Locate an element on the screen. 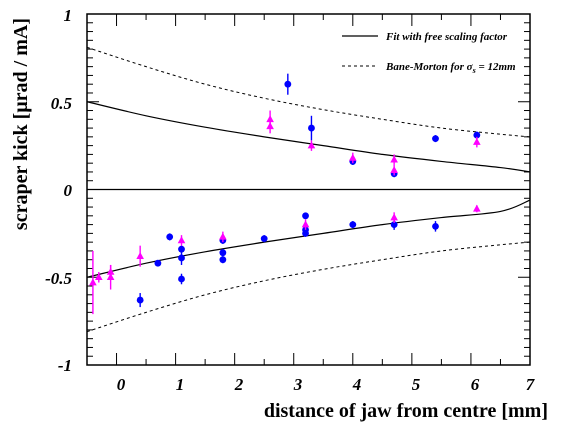  legend-bane-label: Bane-Morton for σs = 12mm is located at coordinates (450, 68).